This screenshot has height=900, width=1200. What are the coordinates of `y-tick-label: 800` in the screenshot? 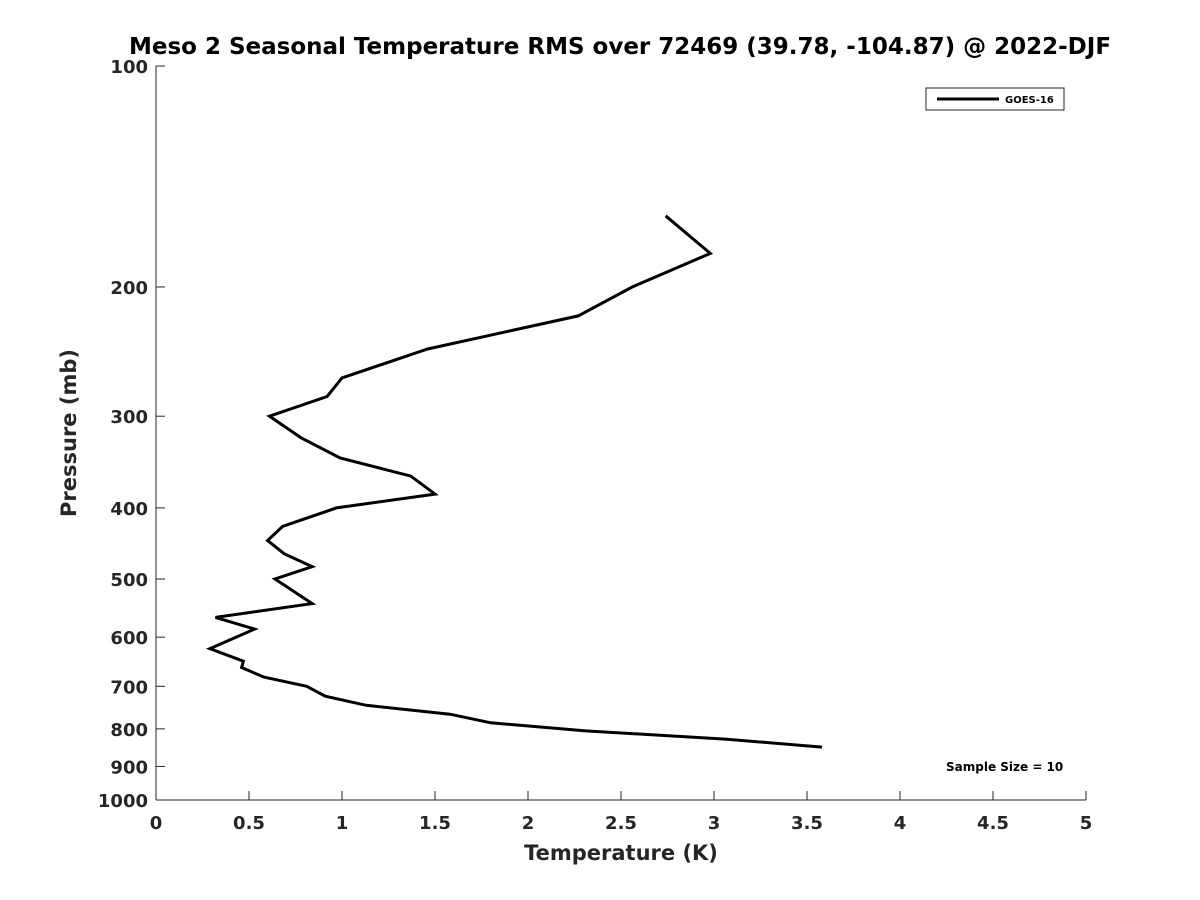 It's located at (129, 730).